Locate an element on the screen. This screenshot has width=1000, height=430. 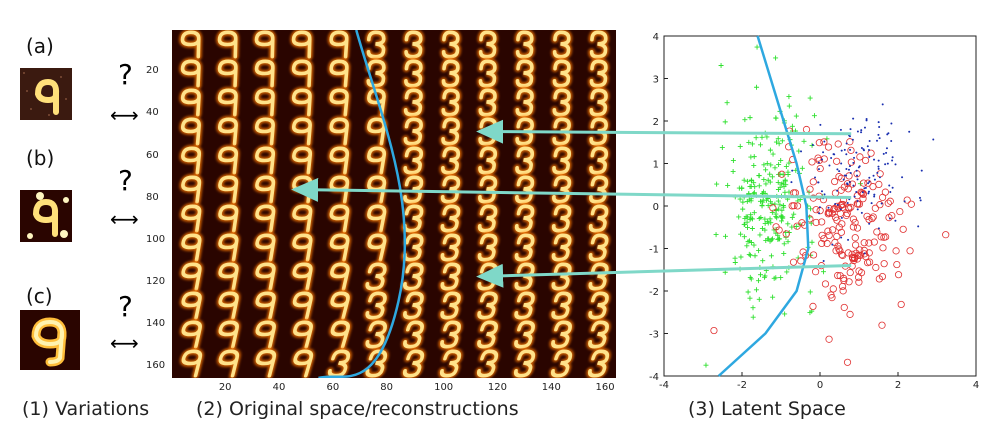
mapping-arrow is located at coordinates (664, 275).